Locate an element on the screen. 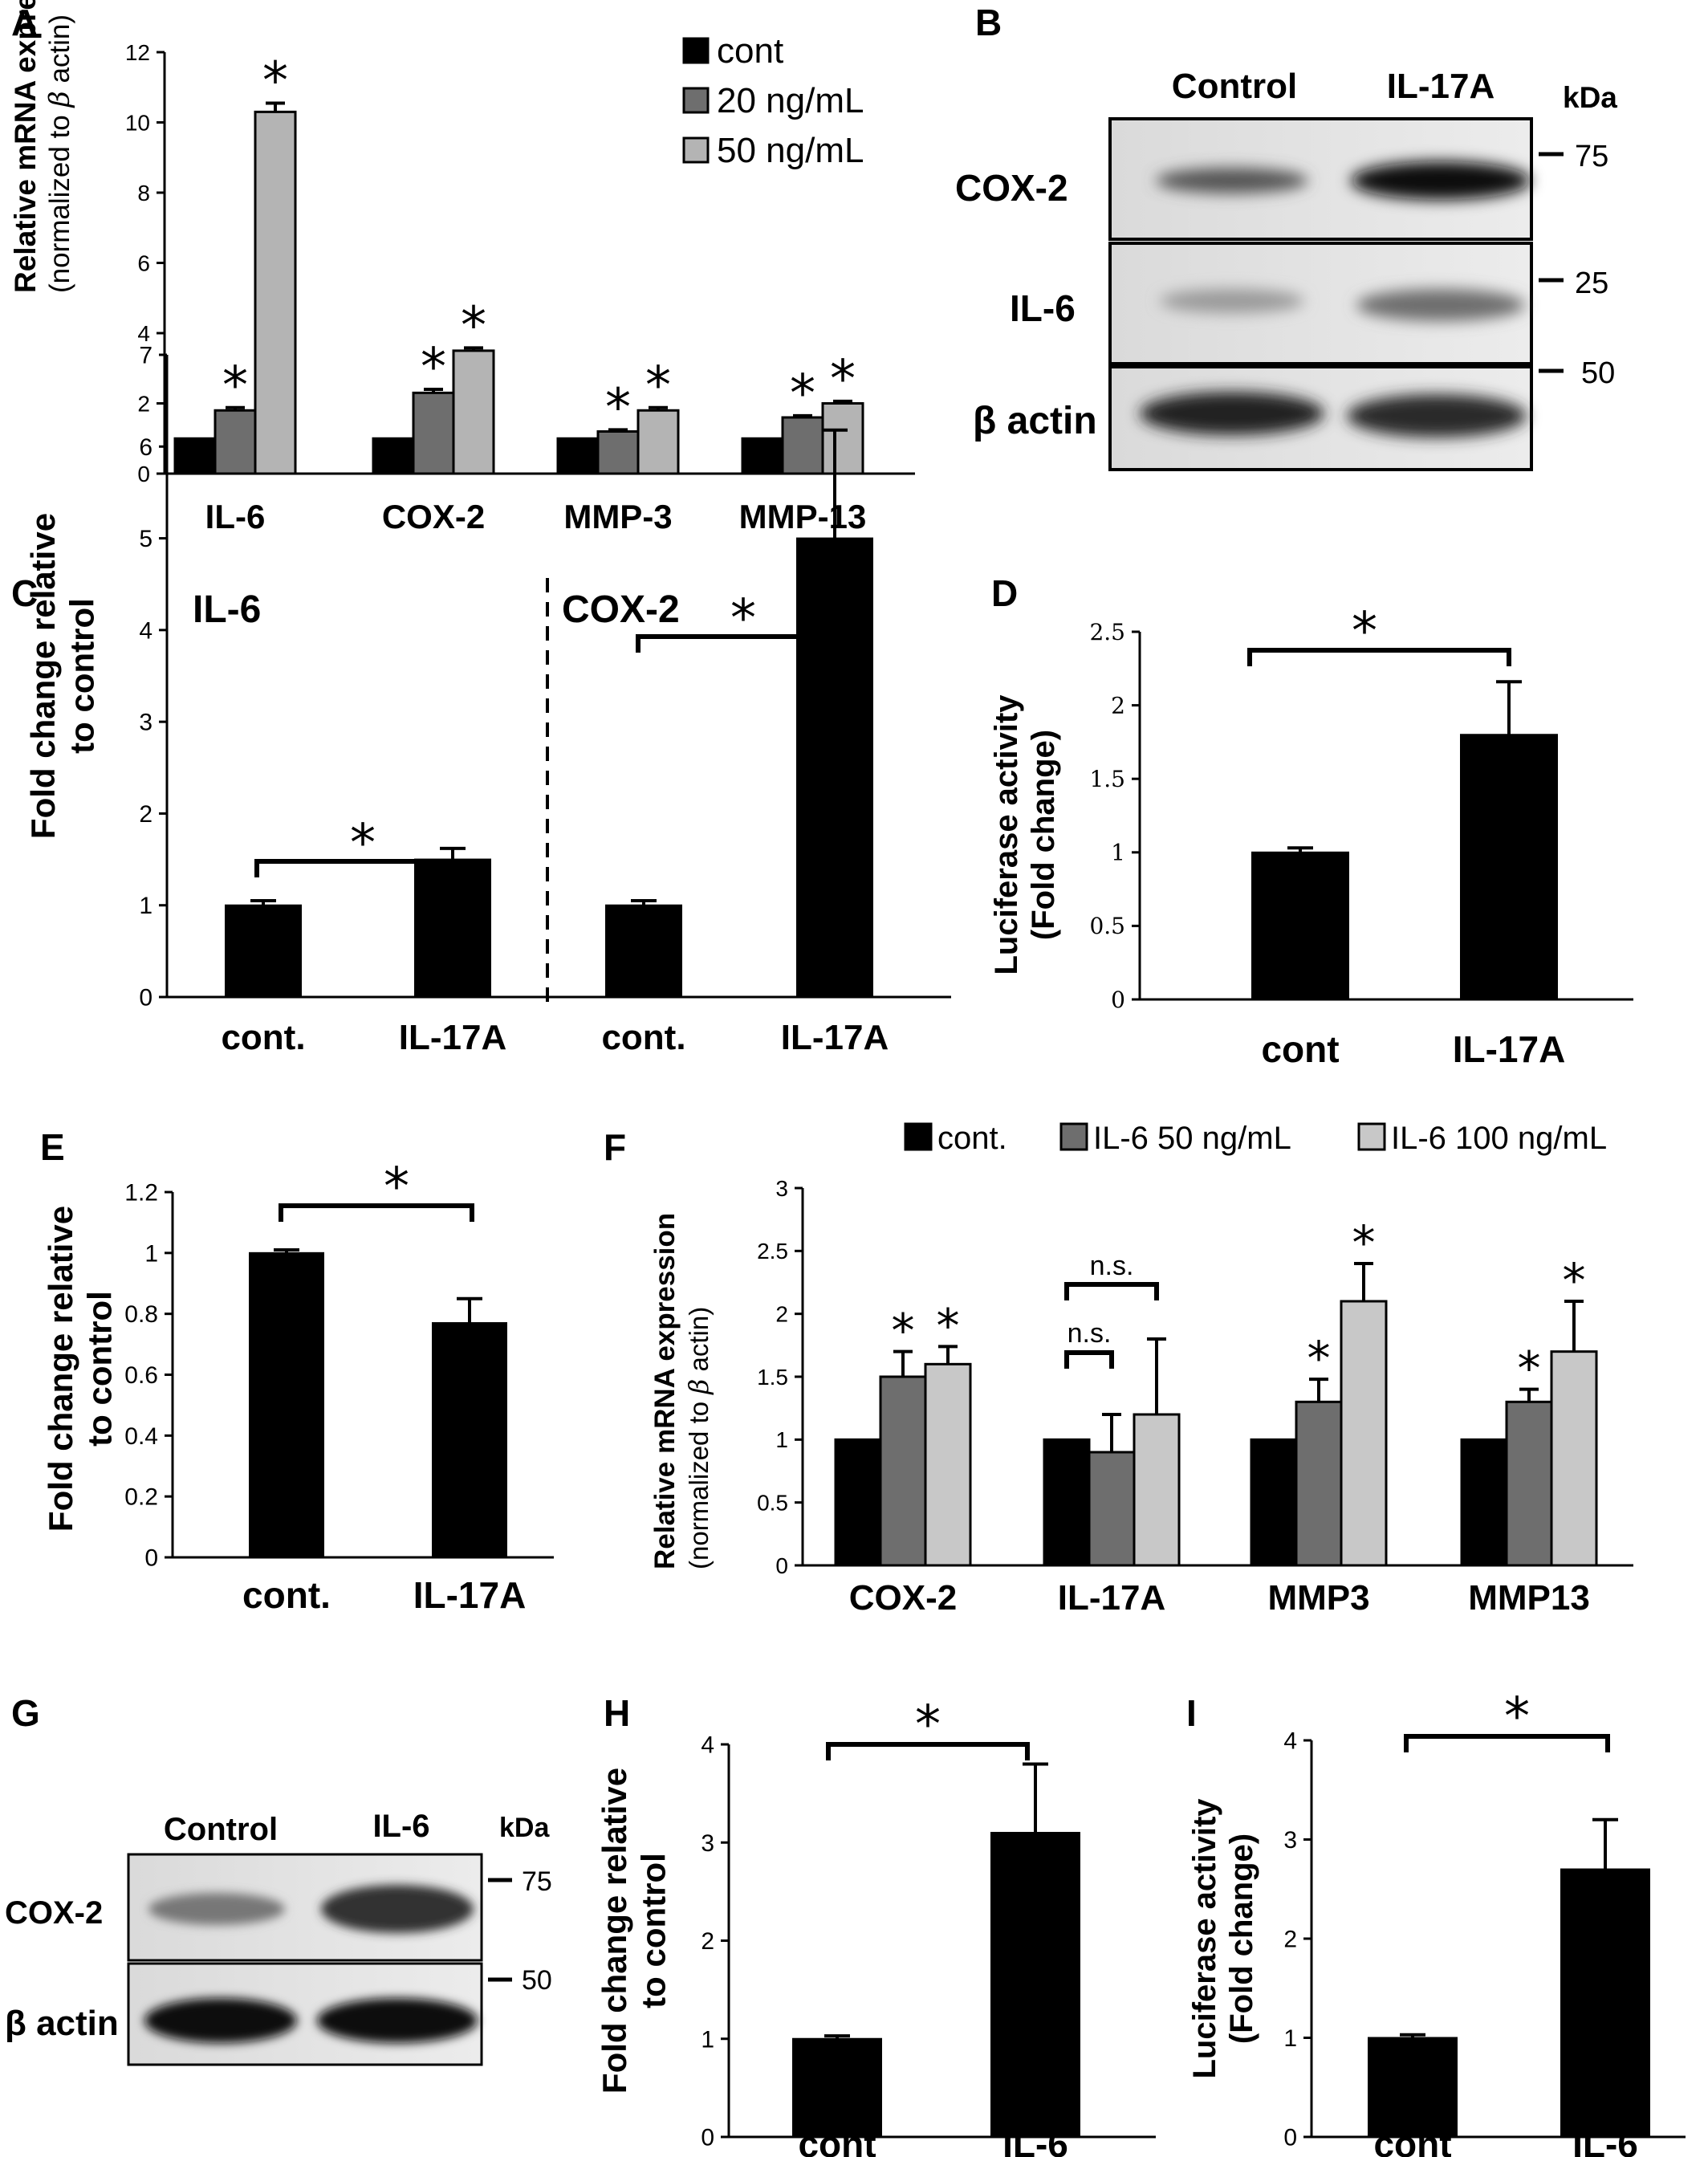 Image resolution: width=1708 pixels, height=2157 pixels. panel-e-category-label: cont. is located at coordinates (287, 1595).